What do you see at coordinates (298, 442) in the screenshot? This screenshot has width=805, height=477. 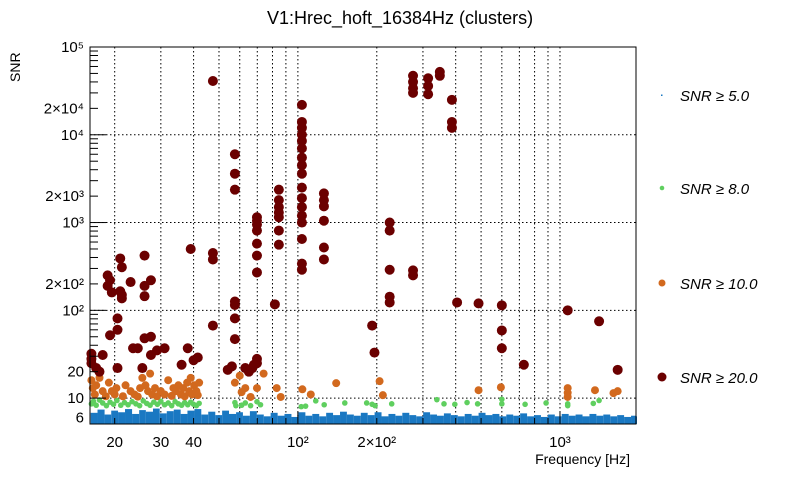 I see `x-tick-label: 10²` at bounding box center [298, 442].